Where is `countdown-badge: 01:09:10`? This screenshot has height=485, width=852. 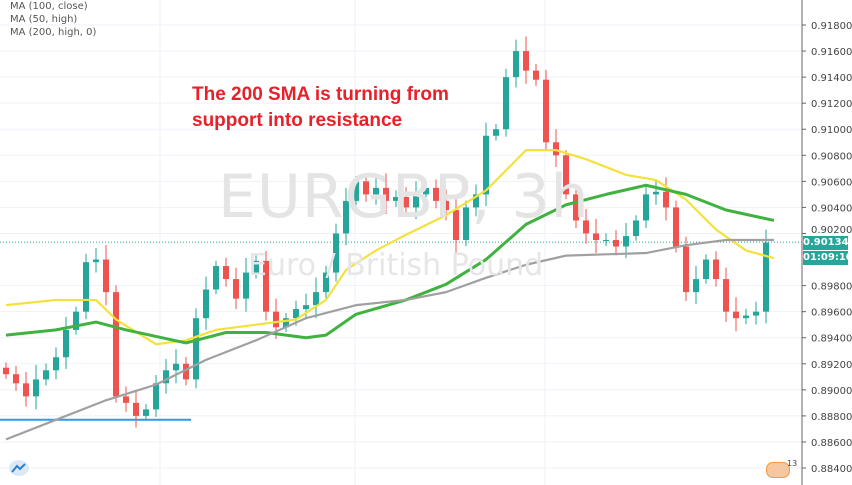
countdown-badge: 01:09:10 is located at coordinates (827, 258).